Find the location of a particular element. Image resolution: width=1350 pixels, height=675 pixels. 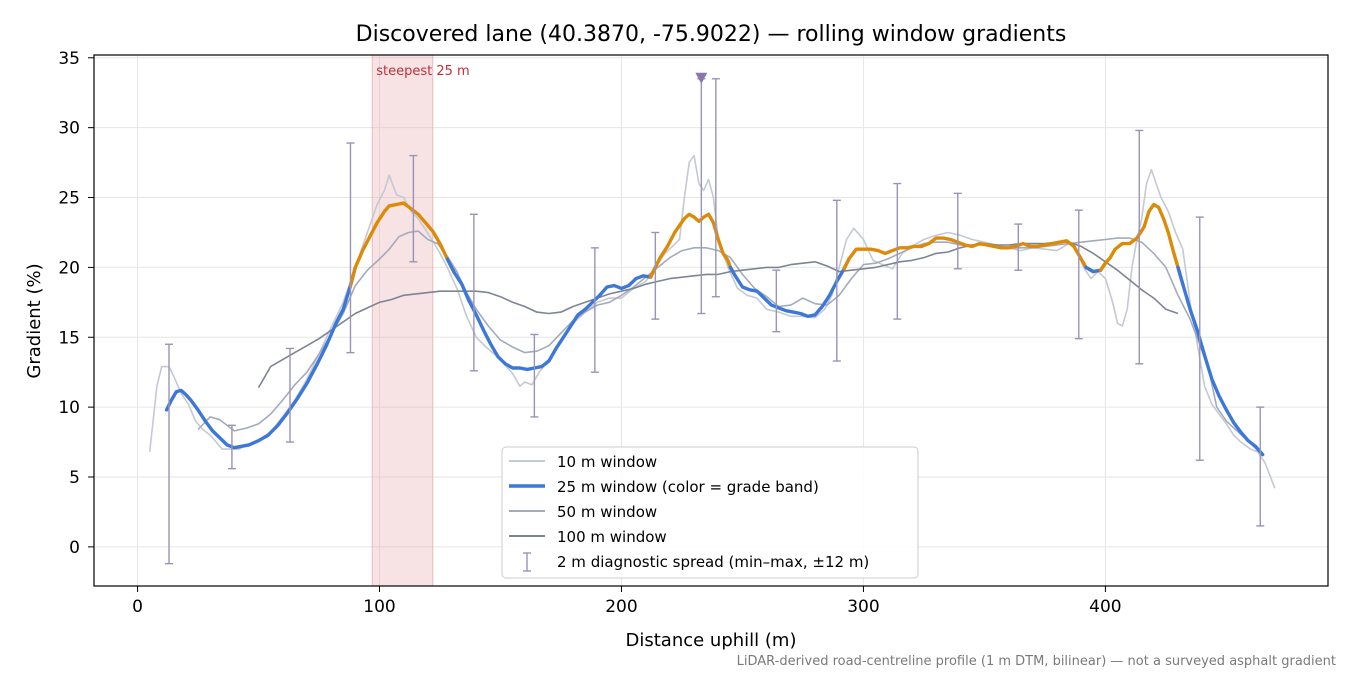

x-tick-label: 400 is located at coordinates (1105, 607).